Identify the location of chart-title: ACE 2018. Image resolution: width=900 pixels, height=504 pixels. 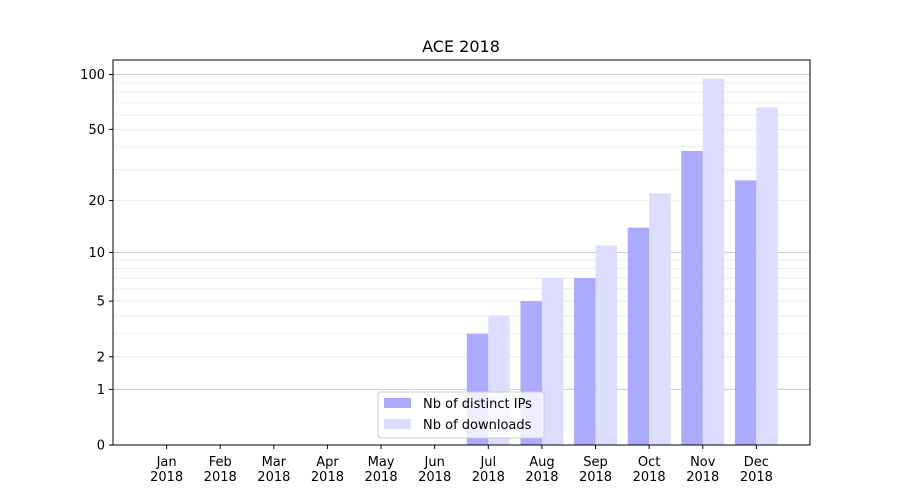
(461, 46).